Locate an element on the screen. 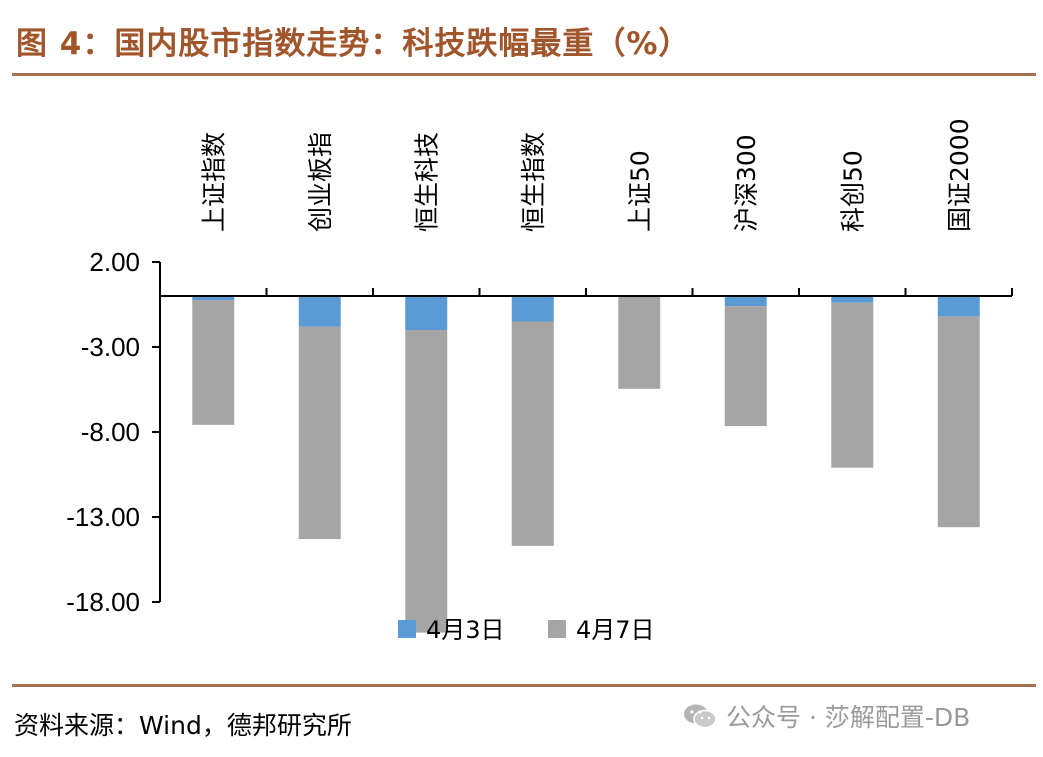 The width and height of the screenshot is (1043, 757). category-label: 恒生科技 is located at coordinates (426, 182).